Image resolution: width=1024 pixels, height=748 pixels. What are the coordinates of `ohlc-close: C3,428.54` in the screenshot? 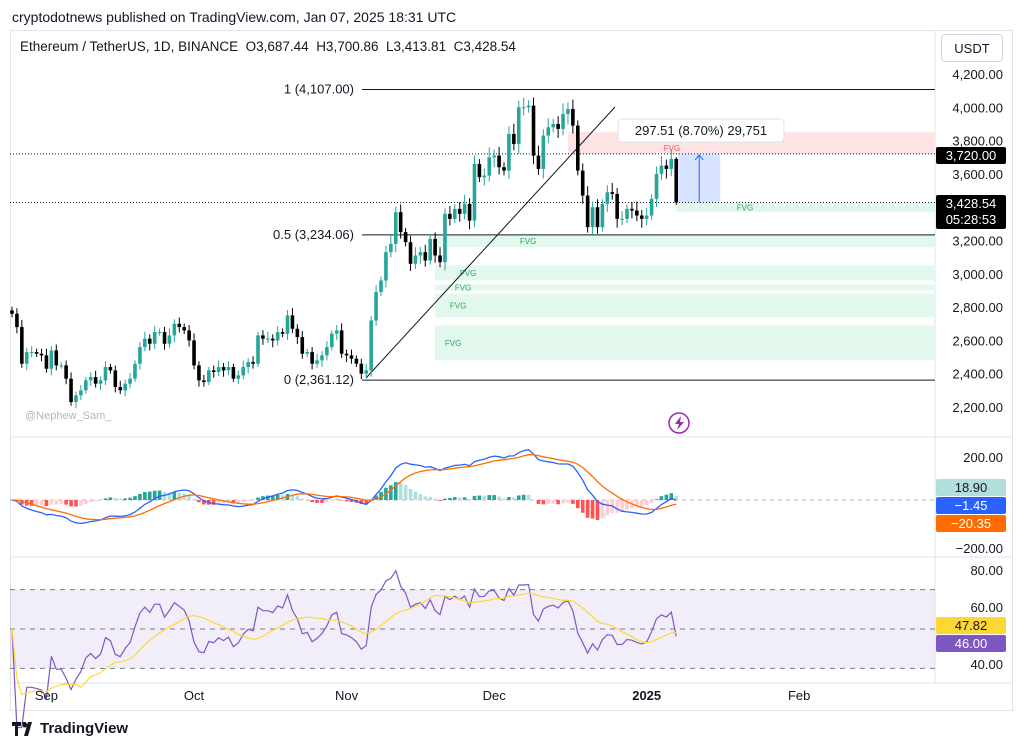 It's located at (484, 46).